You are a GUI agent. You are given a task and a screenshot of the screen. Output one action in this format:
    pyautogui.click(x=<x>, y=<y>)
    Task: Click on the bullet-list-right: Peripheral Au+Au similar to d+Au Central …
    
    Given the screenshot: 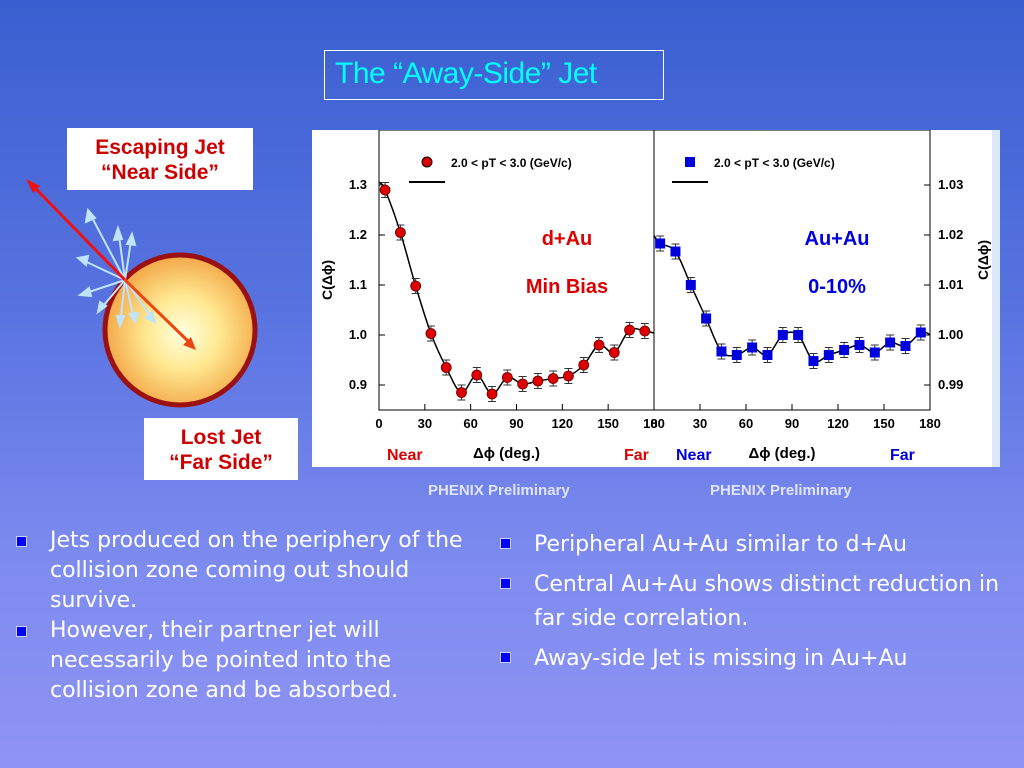 What is the action you would take?
    pyautogui.click(x=750, y=605)
    